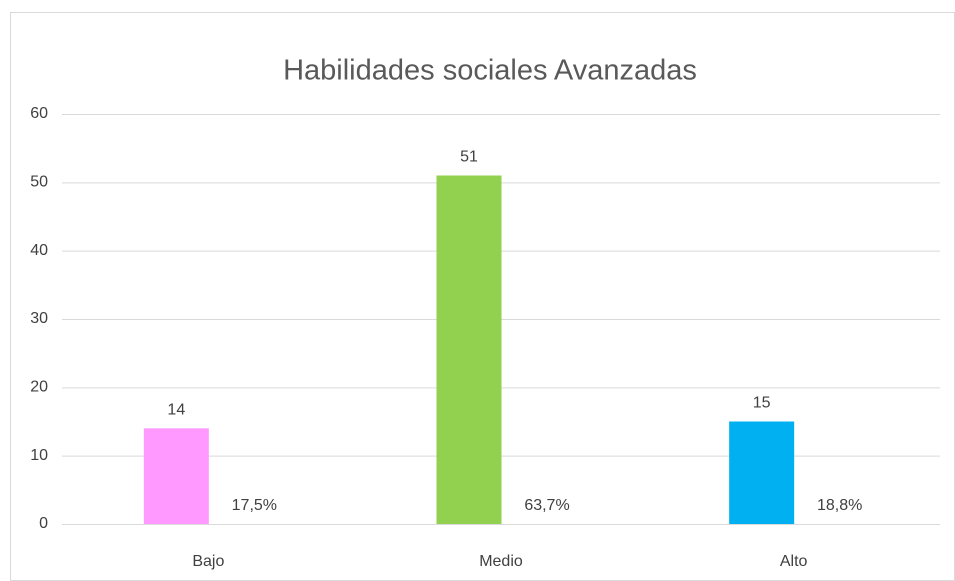 Image resolution: width=955 pixels, height=581 pixels. What do you see at coordinates (839, 505) in the screenshot?
I see `annotation: 18,8%` at bounding box center [839, 505].